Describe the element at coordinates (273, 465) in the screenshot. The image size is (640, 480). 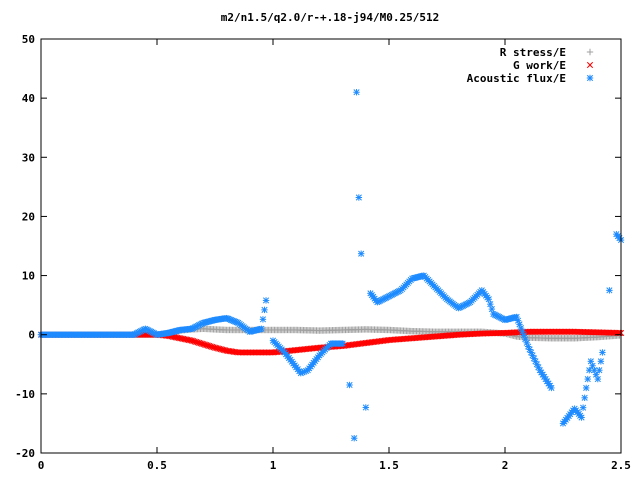
I see `x-tick-label: 1` at that location.